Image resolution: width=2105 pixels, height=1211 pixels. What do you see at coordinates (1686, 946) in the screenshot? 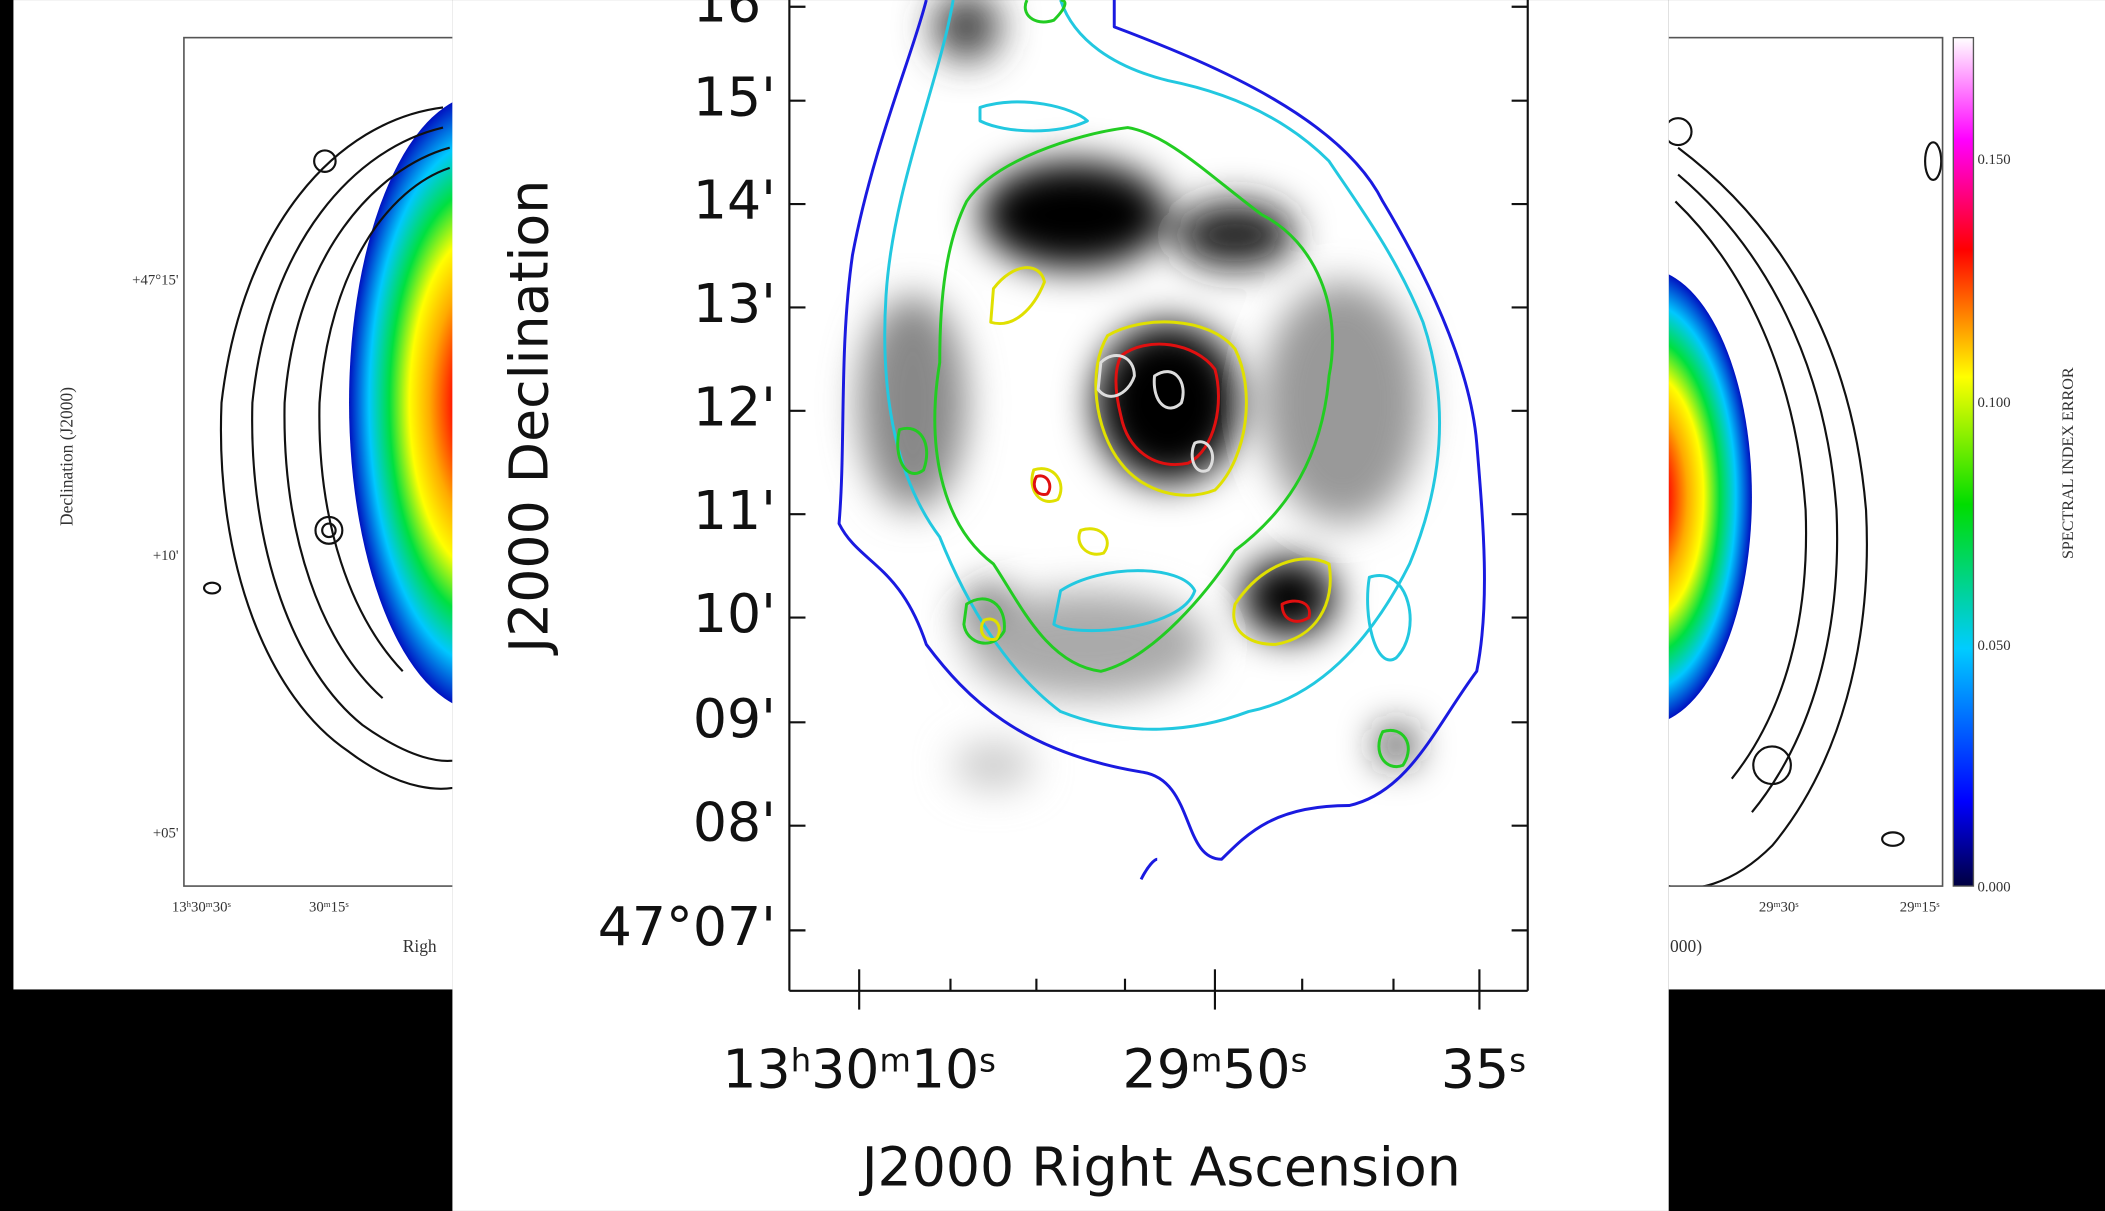
I see `x-axis-label: 000)` at bounding box center [1686, 946].